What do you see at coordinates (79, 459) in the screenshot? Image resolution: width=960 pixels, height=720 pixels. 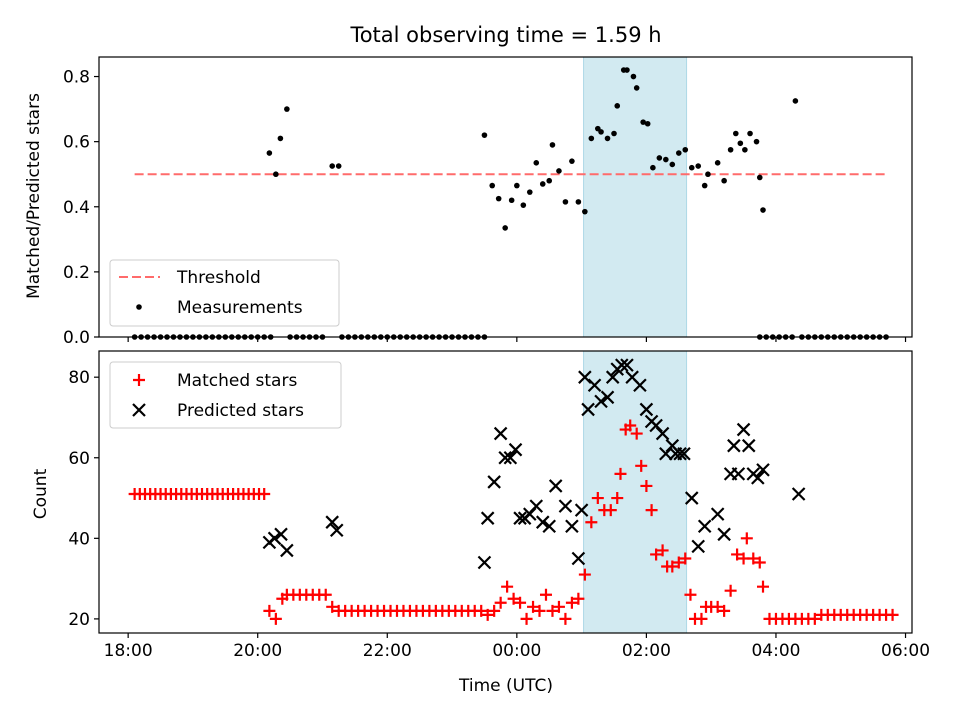 I see `bottom-y-tick-label: 60` at bounding box center [79, 459].